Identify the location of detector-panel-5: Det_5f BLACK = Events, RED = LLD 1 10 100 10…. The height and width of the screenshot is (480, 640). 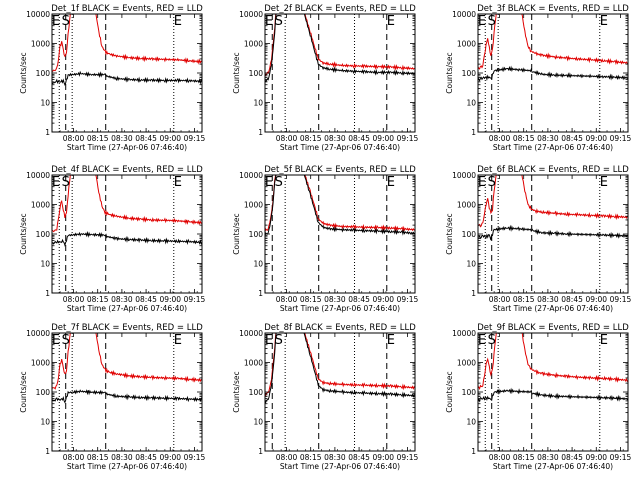
(325, 239).